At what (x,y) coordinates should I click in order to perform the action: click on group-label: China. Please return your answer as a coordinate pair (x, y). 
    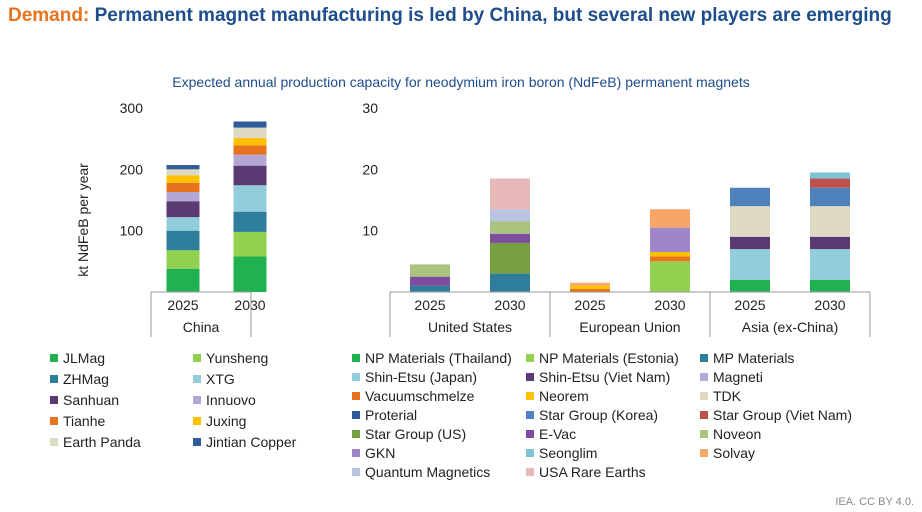
    Looking at the image, I should click on (201, 327).